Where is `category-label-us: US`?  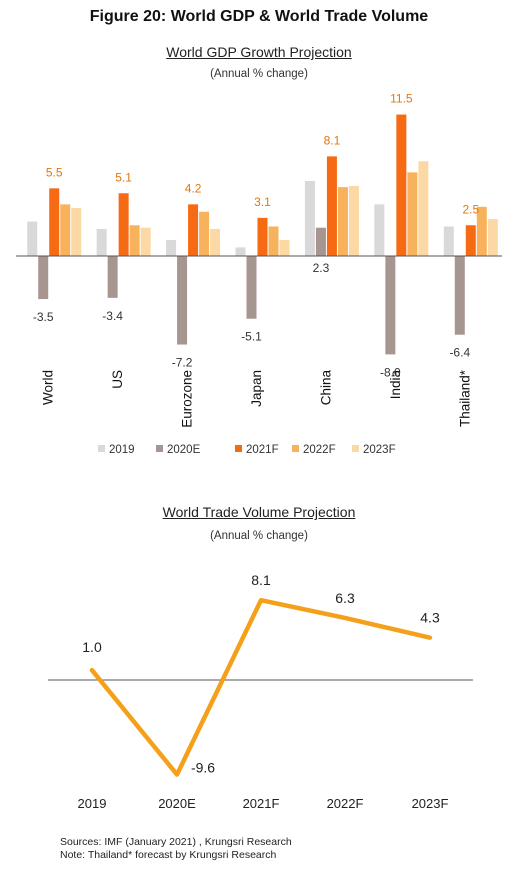
category-label-us: US is located at coordinates (117, 379).